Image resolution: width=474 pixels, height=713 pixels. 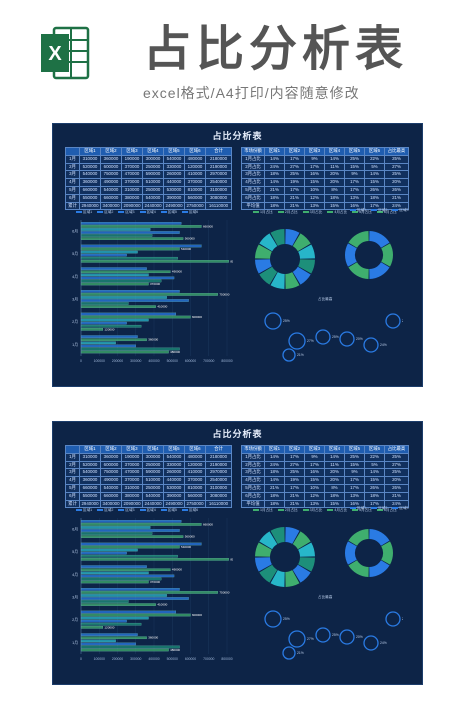 What do you see at coordinates (294, 182) in the screenshot?
I see `table-cell: 19%` at bounding box center [294, 182].